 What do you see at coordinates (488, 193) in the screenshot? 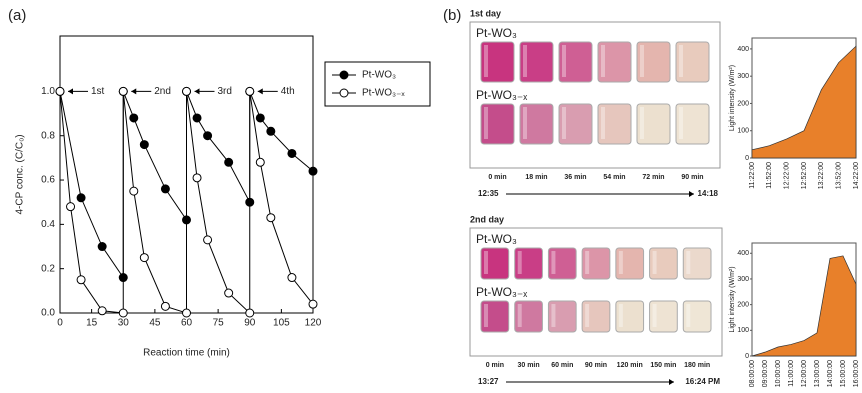
I see `start-time: 12:35` at bounding box center [488, 193].